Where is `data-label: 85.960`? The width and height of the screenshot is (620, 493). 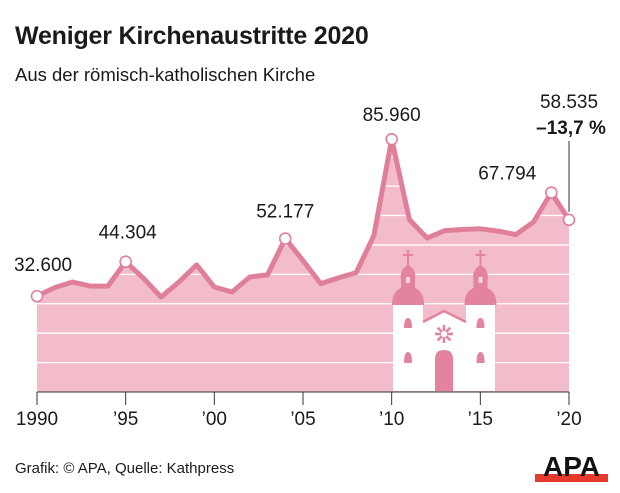 data-label: 85.960 is located at coordinates (392, 115).